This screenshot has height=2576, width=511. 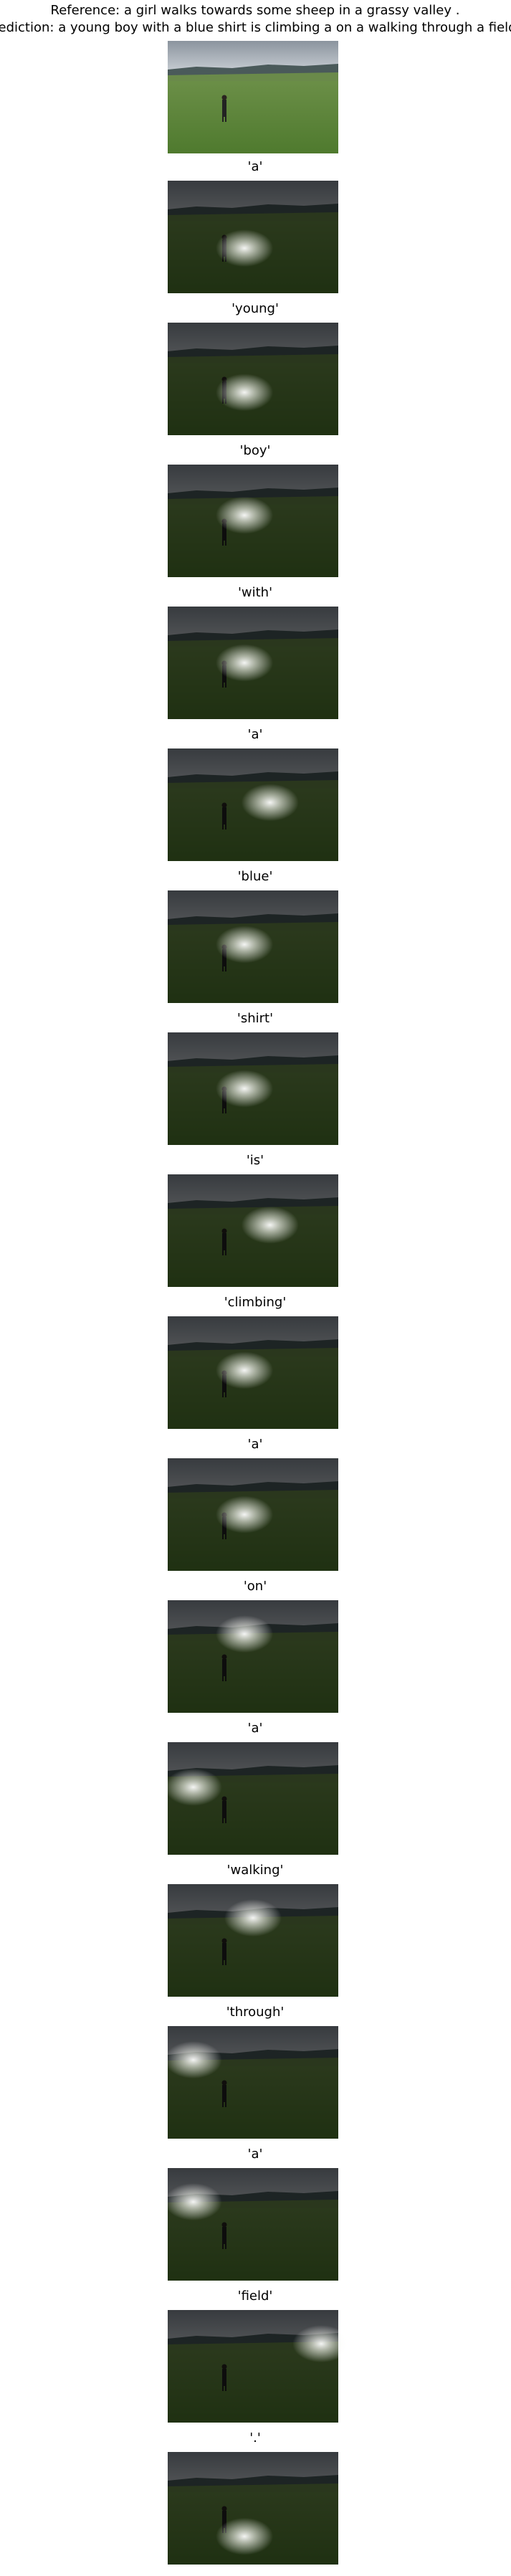 I want to click on word-label: 'walking', so click(x=255, y=1870).